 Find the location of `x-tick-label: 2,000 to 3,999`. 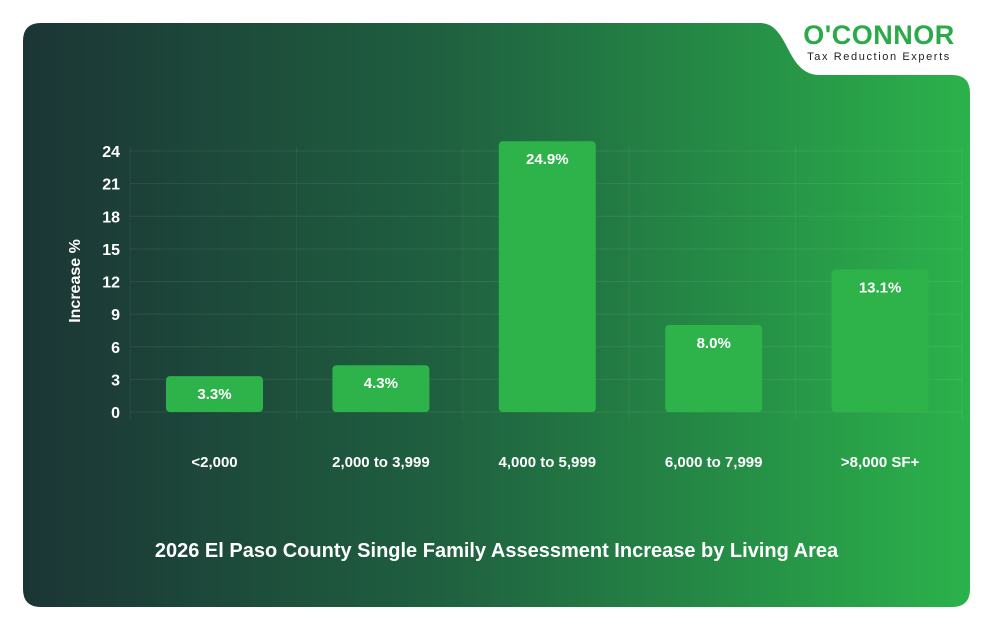

x-tick-label: 2,000 to 3,999 is located at coordinates (381, 462).